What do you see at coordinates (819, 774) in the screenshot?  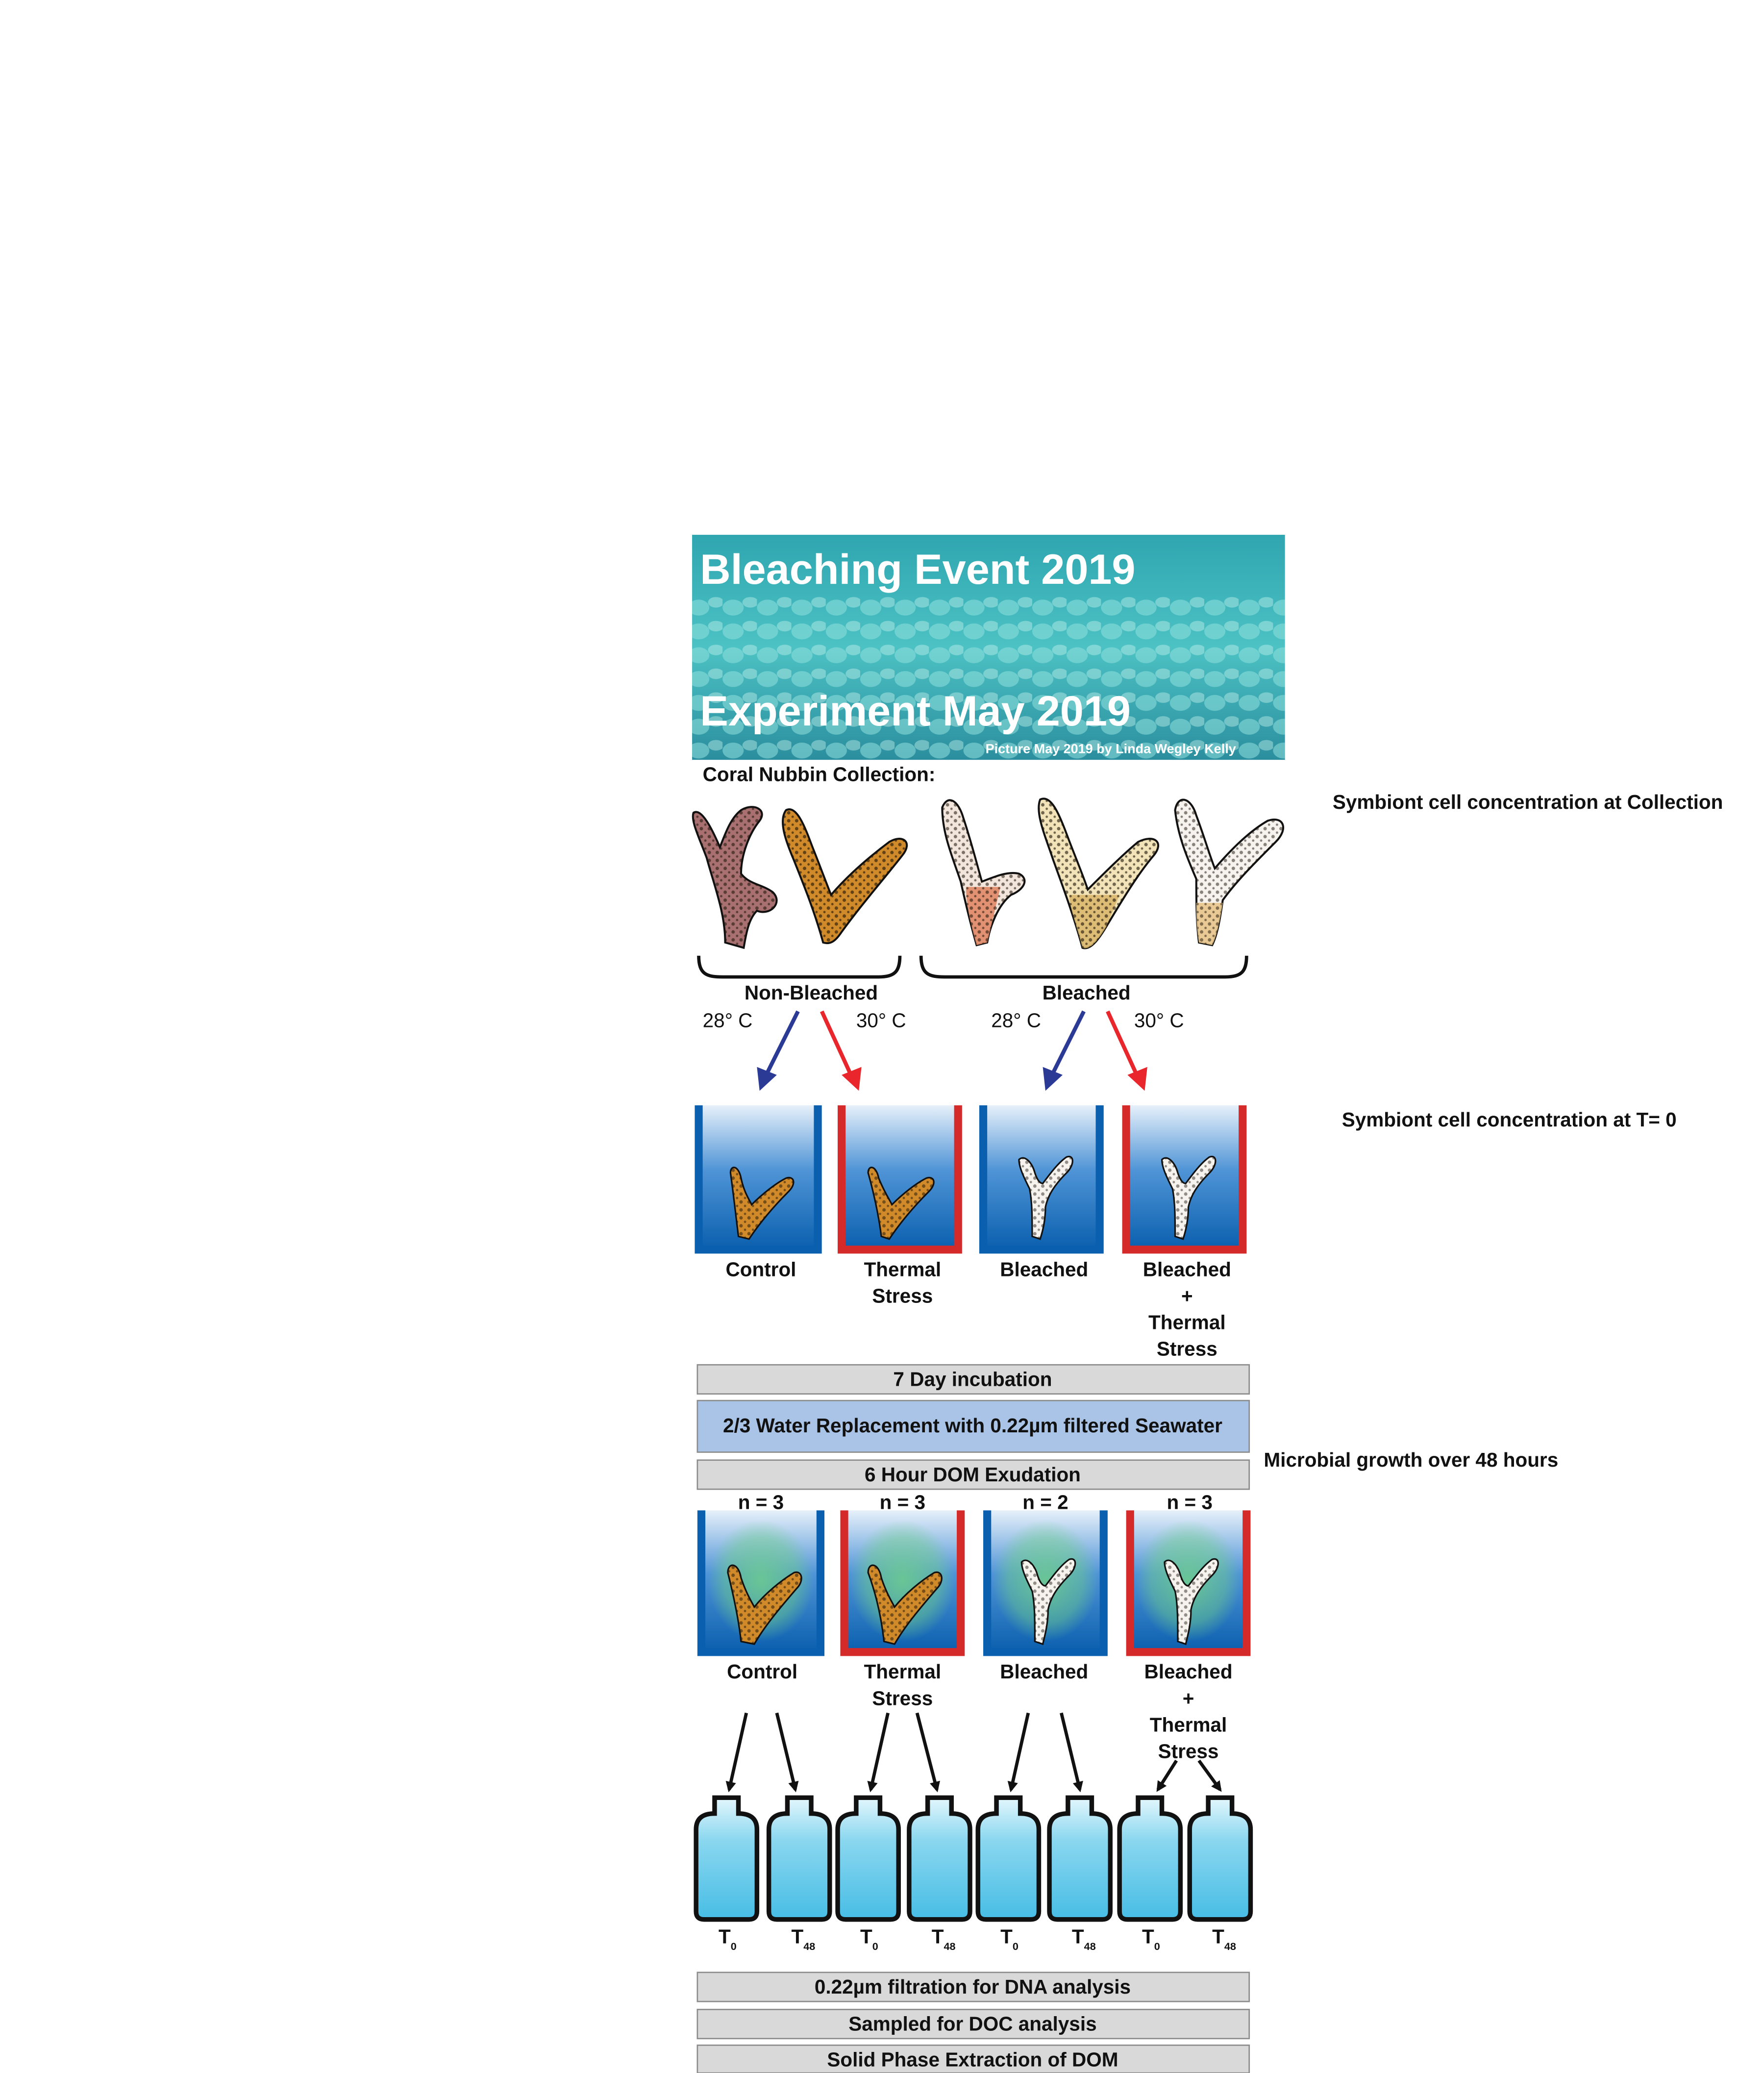 I see `collection-heading: Coral Nubbin Collection:` at bounding box center [819, 774].